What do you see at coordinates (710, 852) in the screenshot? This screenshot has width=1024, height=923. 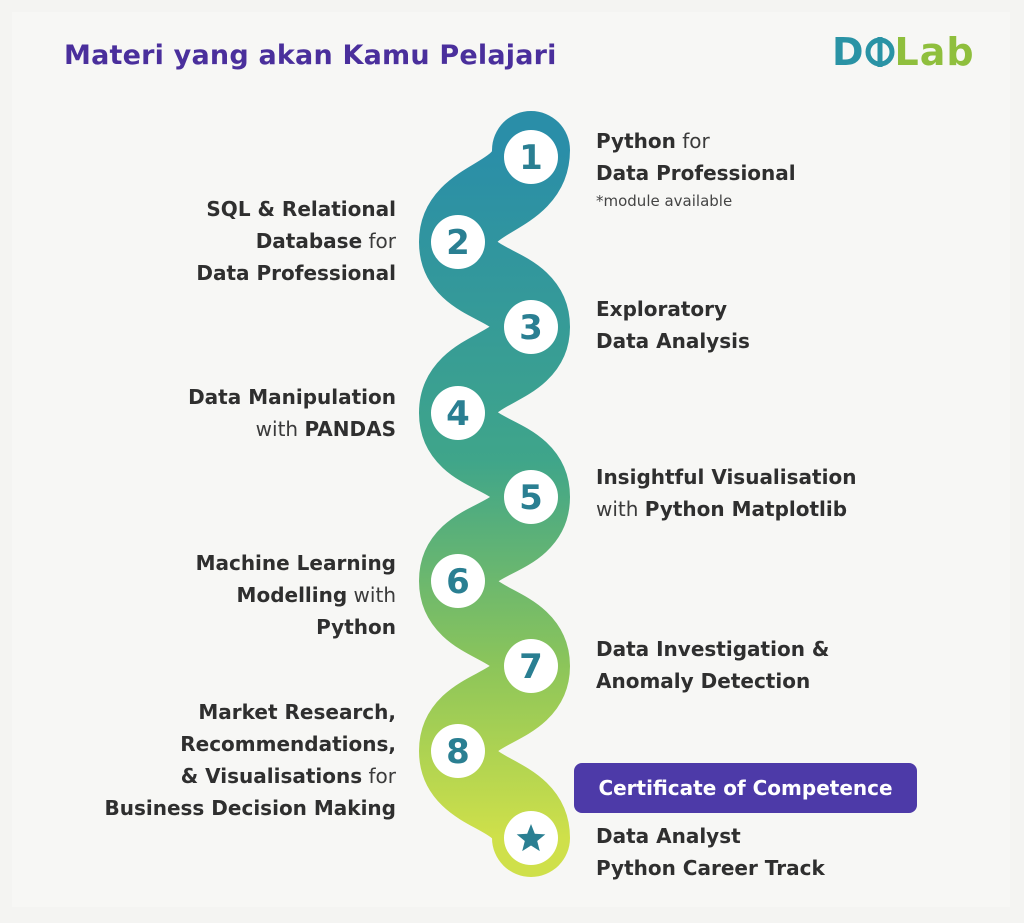 I see `final-label: Data Analyst Python Career Track` at bounding box center [710, 852].